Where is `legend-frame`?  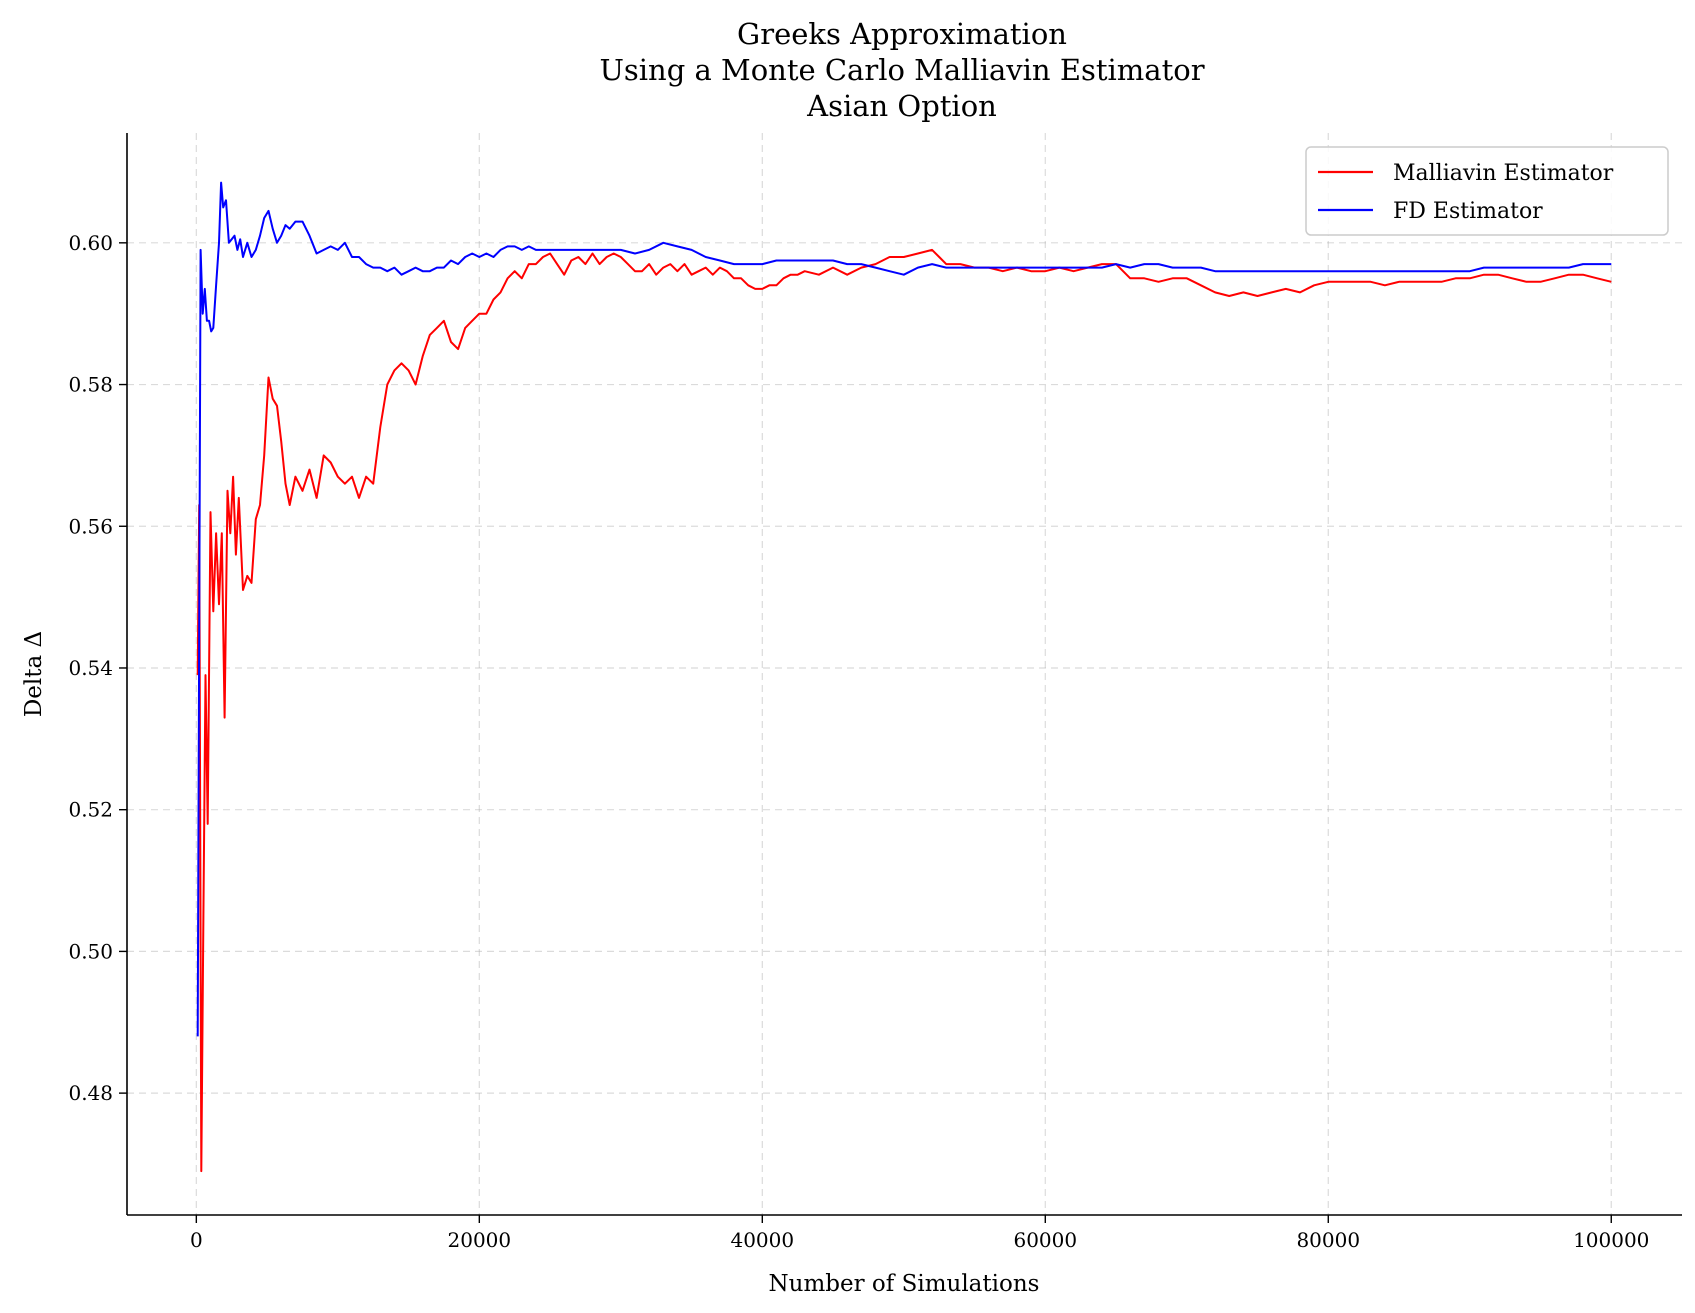 legend-frame is located at coordinates (1487, 191).